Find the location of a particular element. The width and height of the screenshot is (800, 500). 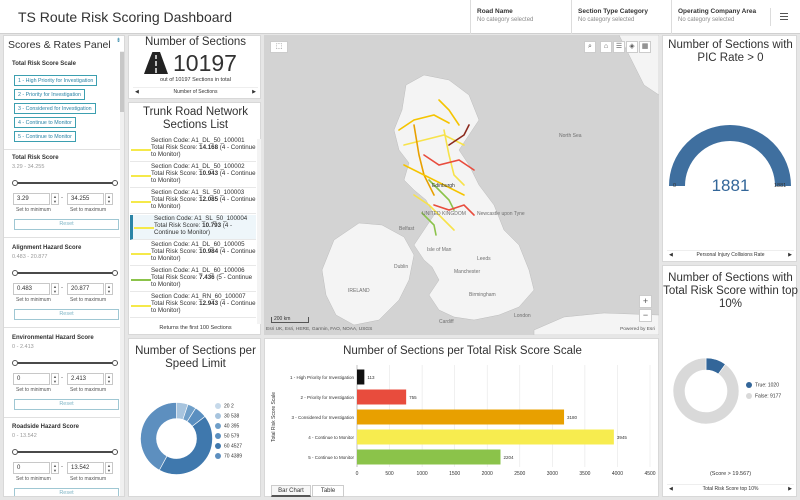

tab-table: Table is located at coordinates (328, 491).